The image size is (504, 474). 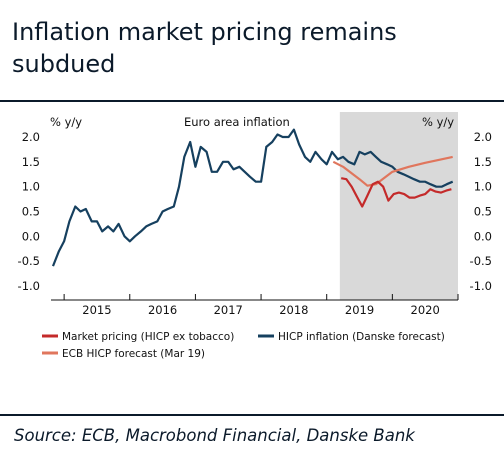 I want to click on y-axis-label-right: % y/y, so click(x=438, y=122).